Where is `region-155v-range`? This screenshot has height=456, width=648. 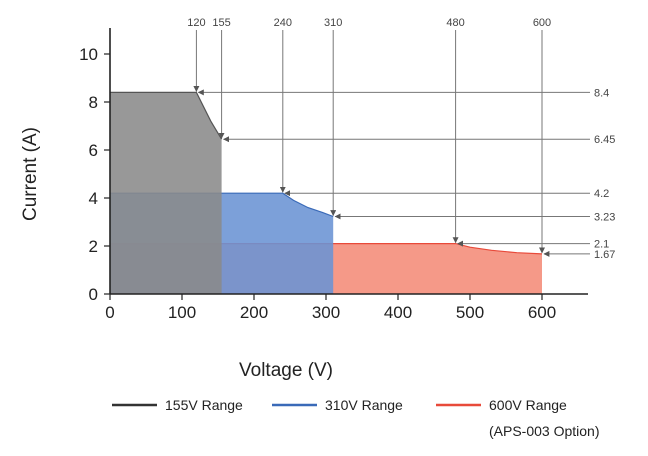
region-155v-range is located at coordinates (166, 193).